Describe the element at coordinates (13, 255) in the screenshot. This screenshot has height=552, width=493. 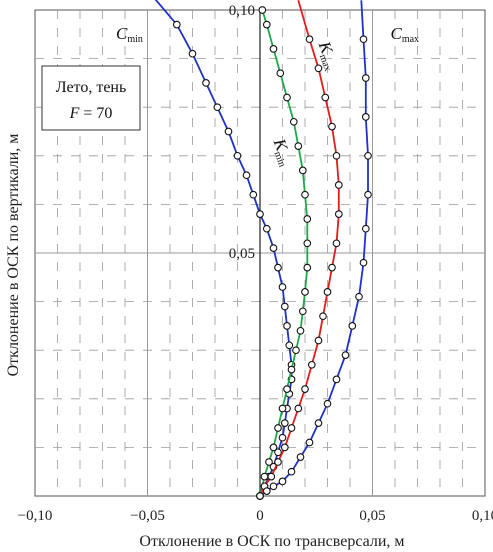
I see `y-axis-label: Отклонение в ОСК по вертикали, м` at that location.